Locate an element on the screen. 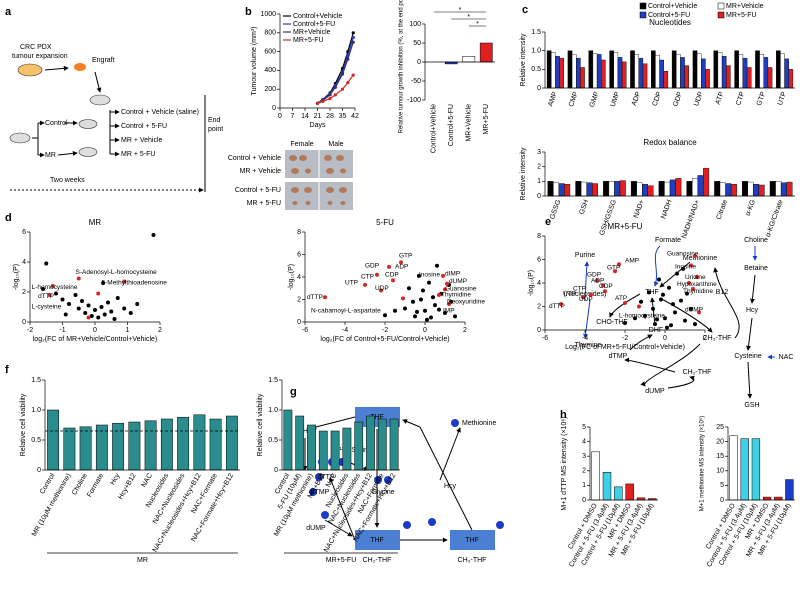 The width and height of the screenshot is (800, 592). legend-label: MR+5-FU is located at coordinates (741, 15).